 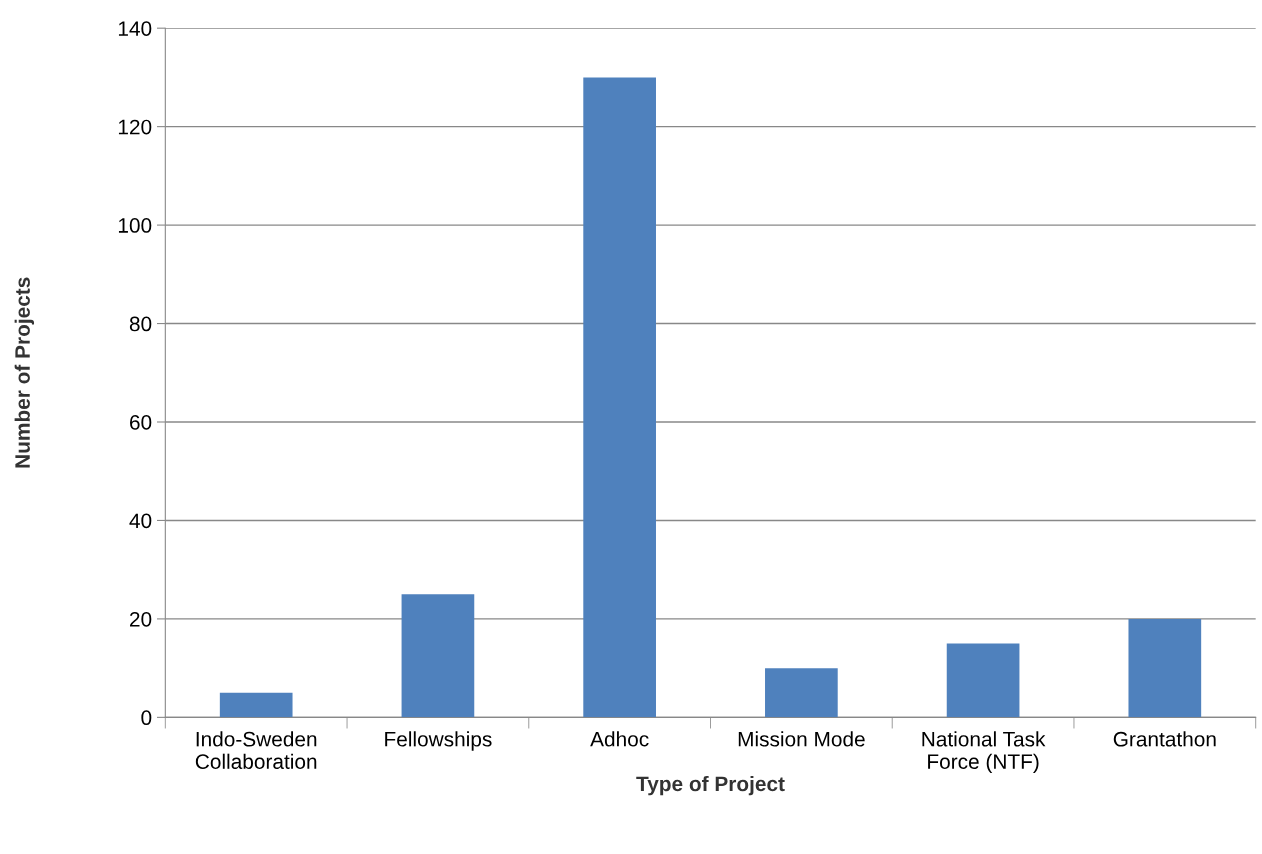 I want to click on x-tick-label: Indo-Sweden Collaboration, so click(x=256, y=750).